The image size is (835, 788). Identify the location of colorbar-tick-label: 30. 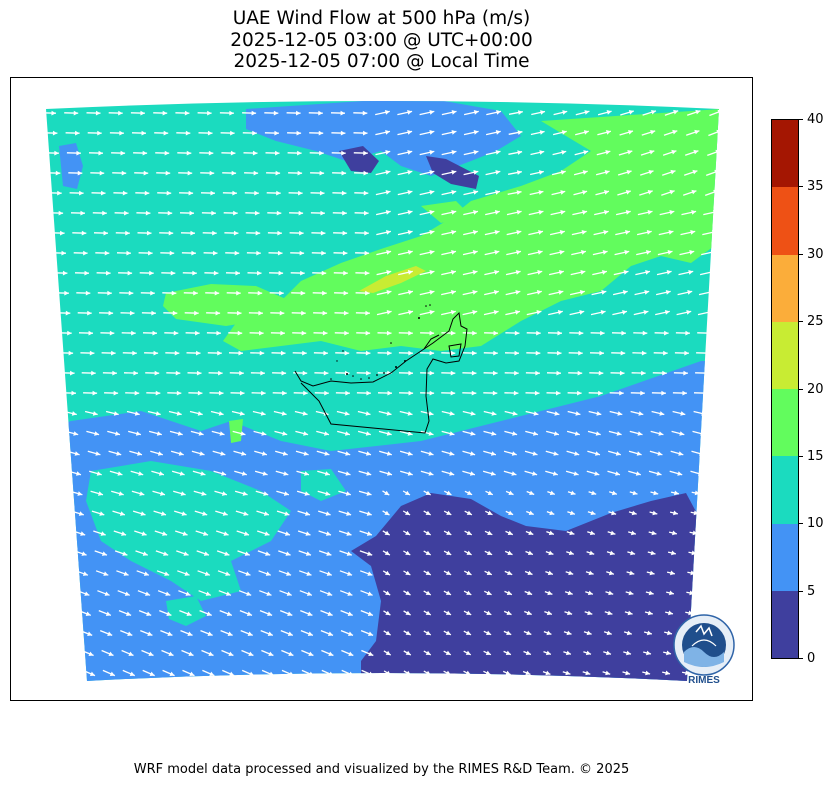
(815, 254).